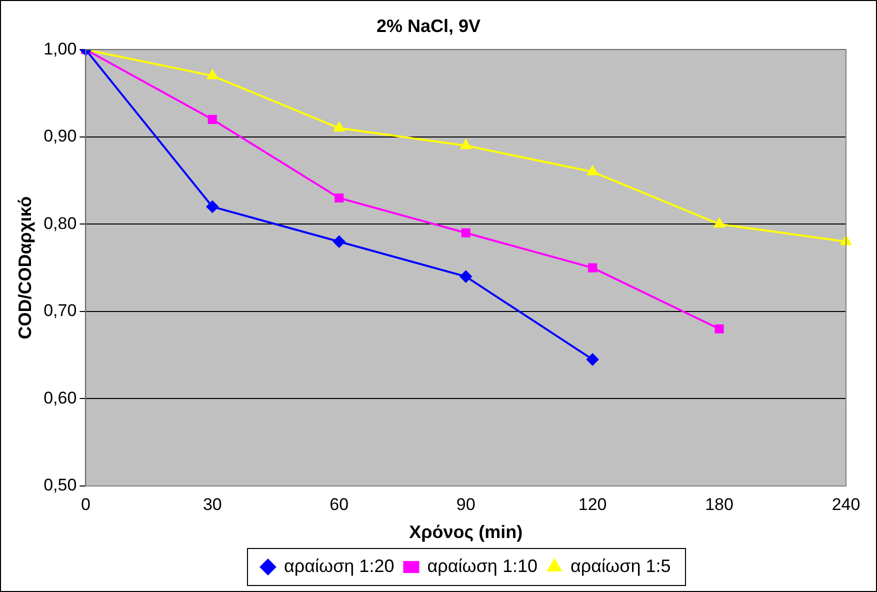 The height and width of the screenshot is (592, 877). Describe the element at coordinates (592, 504) in the screenshot. I see `x-tick-label: 120` at that location.